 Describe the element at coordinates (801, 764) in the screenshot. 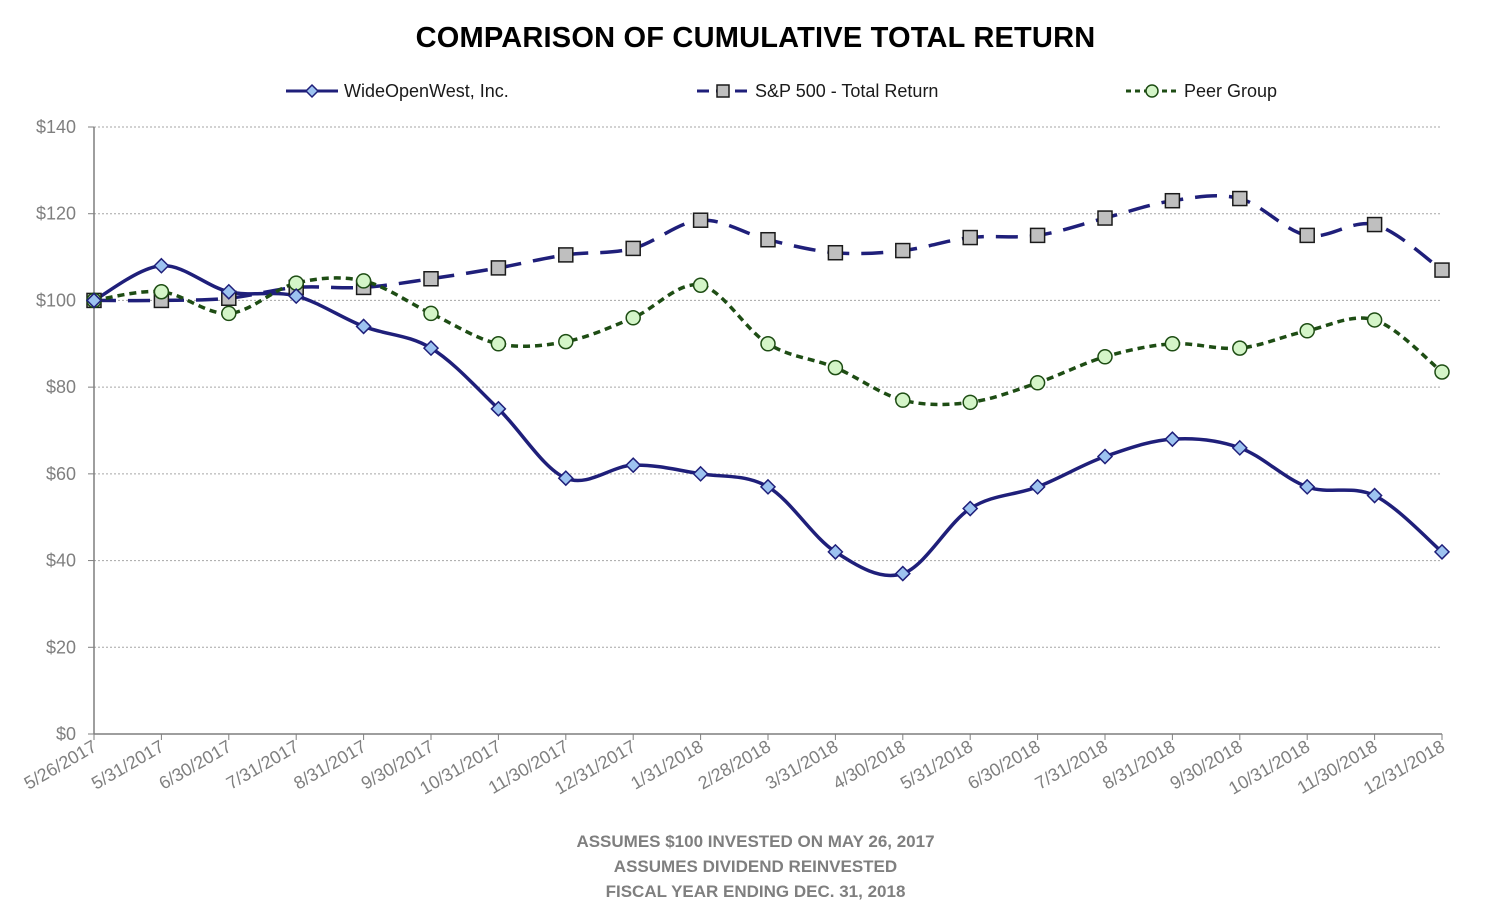

I see `x-tick-label: 3/31/2018` at that location.